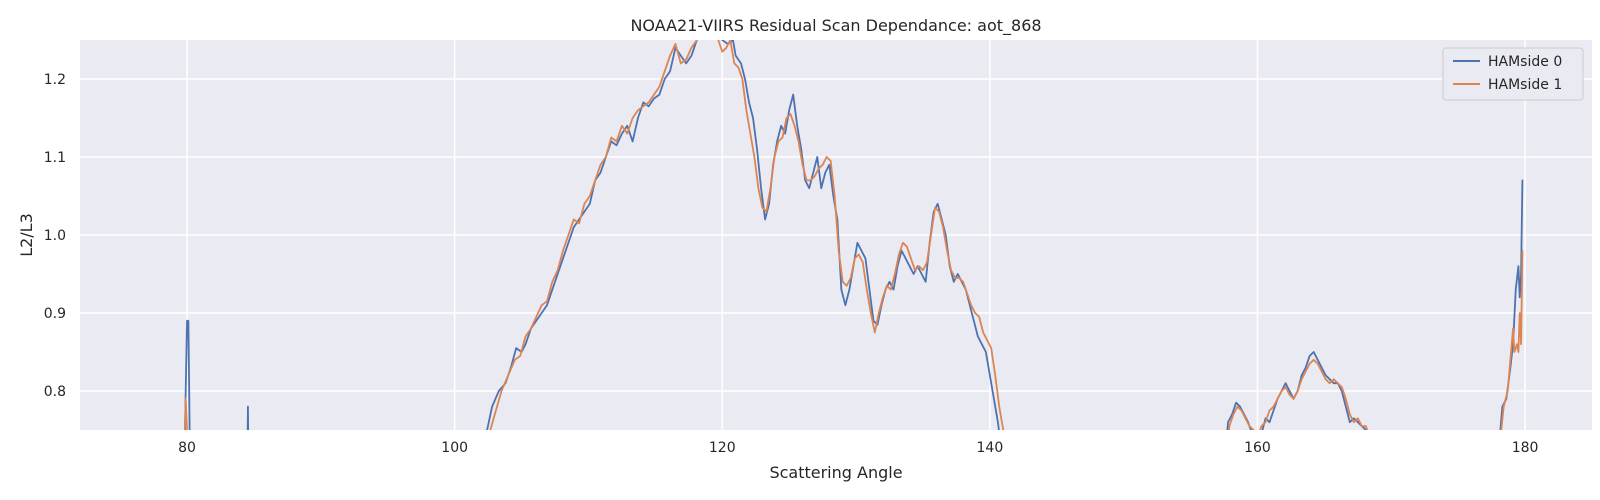  What do you see at coordinates (26, 235) in the screenshot?
I see `y-axis-label: L2/L3` at bounding box center [26, 235].